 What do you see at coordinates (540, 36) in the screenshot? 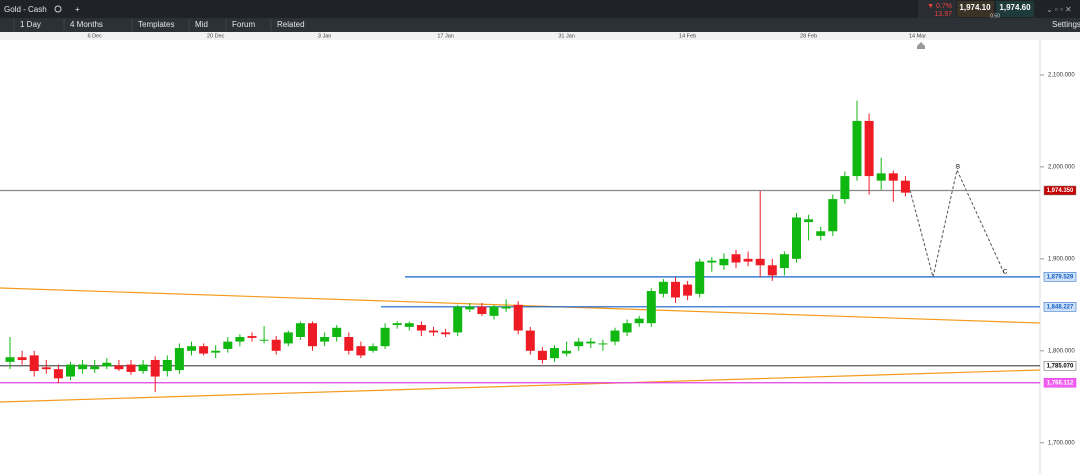
I see `date-axis` at bounding box center [540, 36].